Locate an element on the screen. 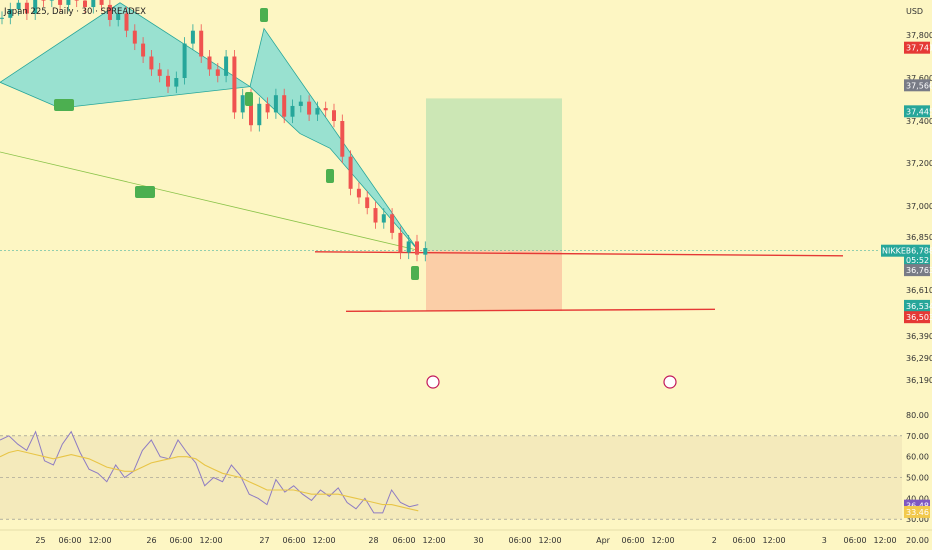  symbol-tag: NIKKEI is located at coordinates (894, 250).